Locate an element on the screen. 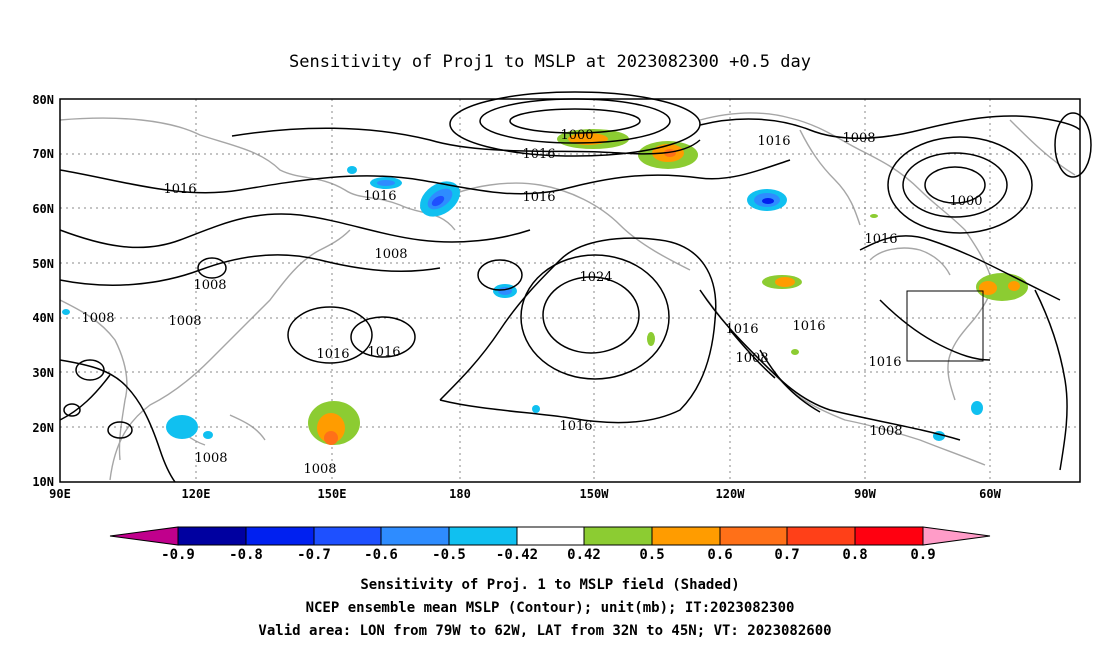 The image size is (1100, 650). colorbar-label: -0.5 is located at coordinates (449, 555).